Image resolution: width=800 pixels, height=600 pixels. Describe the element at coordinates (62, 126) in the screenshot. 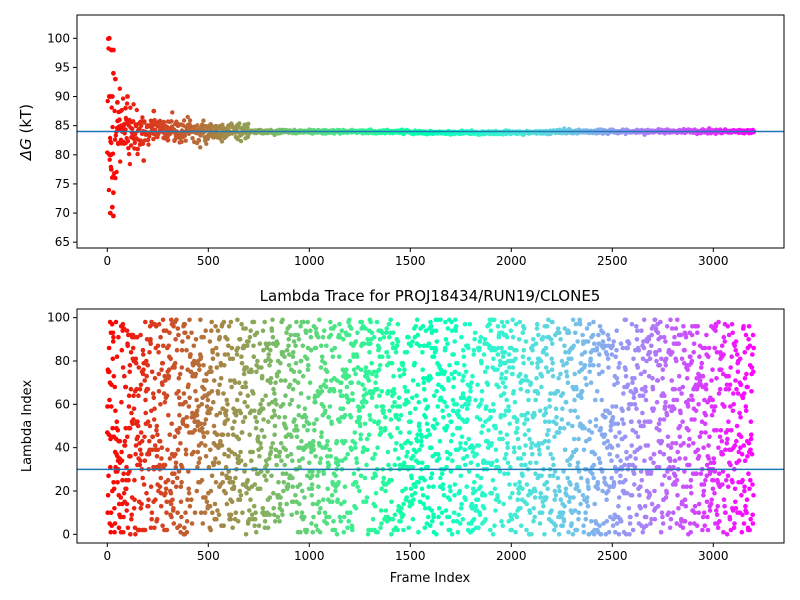

I see `y-tick-label: 85` at that location.